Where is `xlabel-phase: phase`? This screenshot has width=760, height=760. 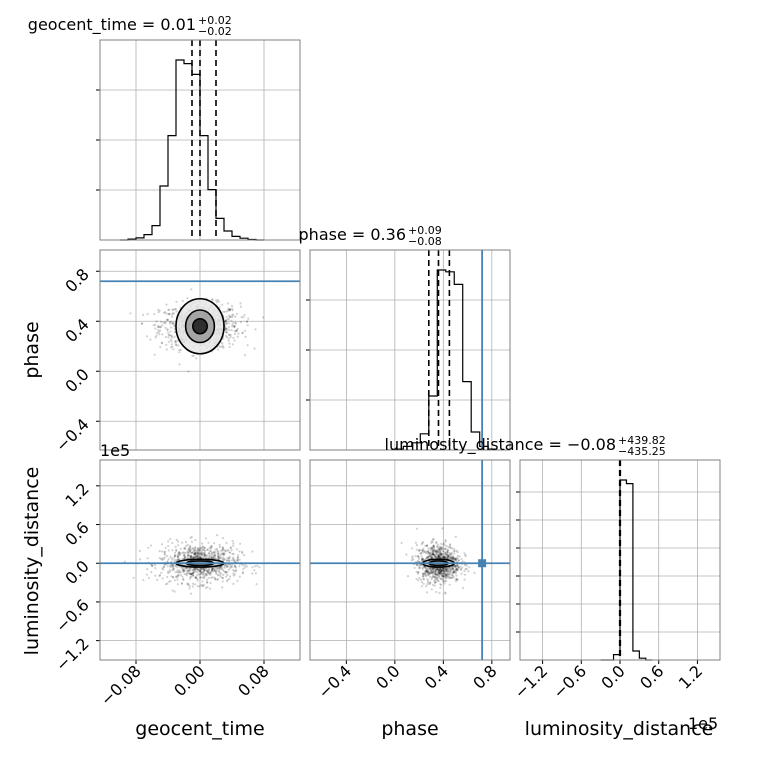 xlabel-phase: phase is located at coordinates (409, 729).